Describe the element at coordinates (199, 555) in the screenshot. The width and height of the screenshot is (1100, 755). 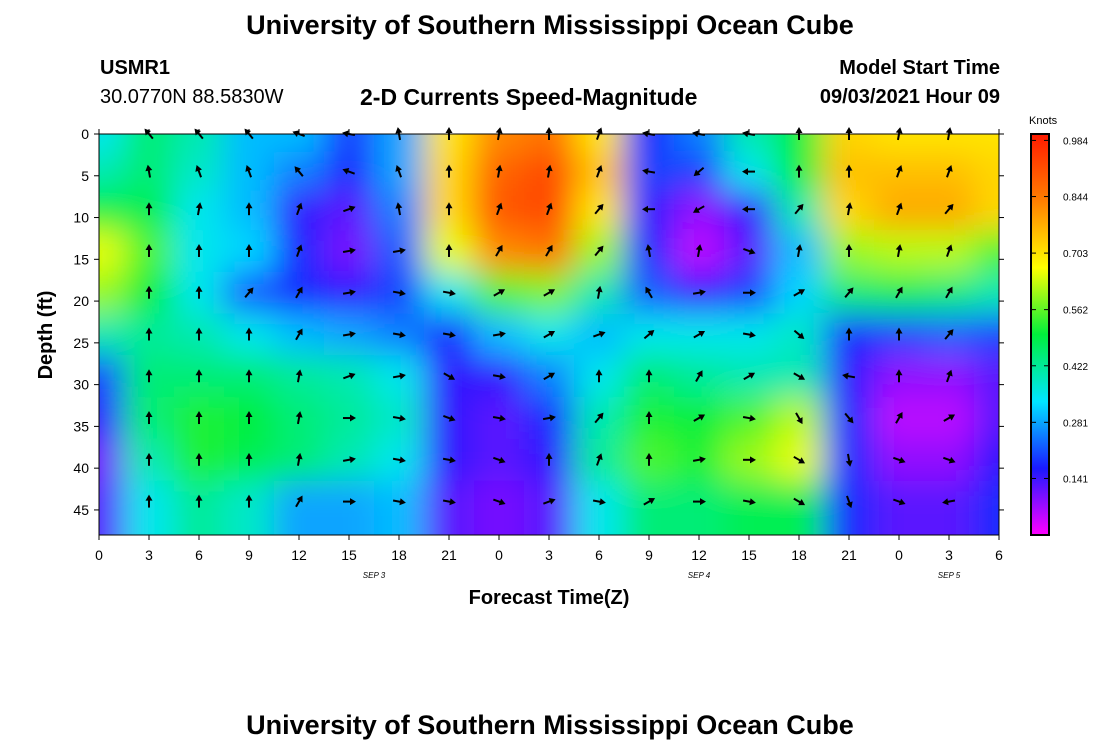
I see `x-tick-label: 6` at that location.